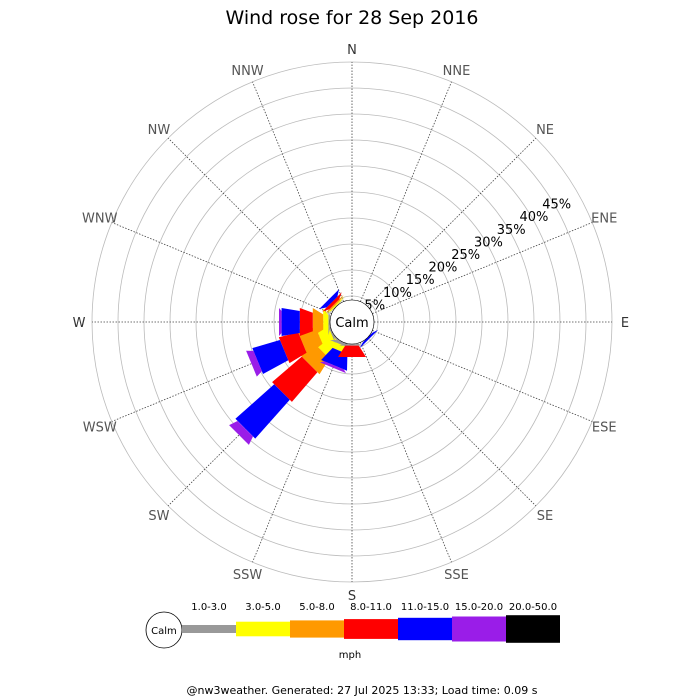 The image size is (700, 700). I want to click on radial-tick-labels: 5%10%15%20%25%30%35%40%45%, so click(467, 256).